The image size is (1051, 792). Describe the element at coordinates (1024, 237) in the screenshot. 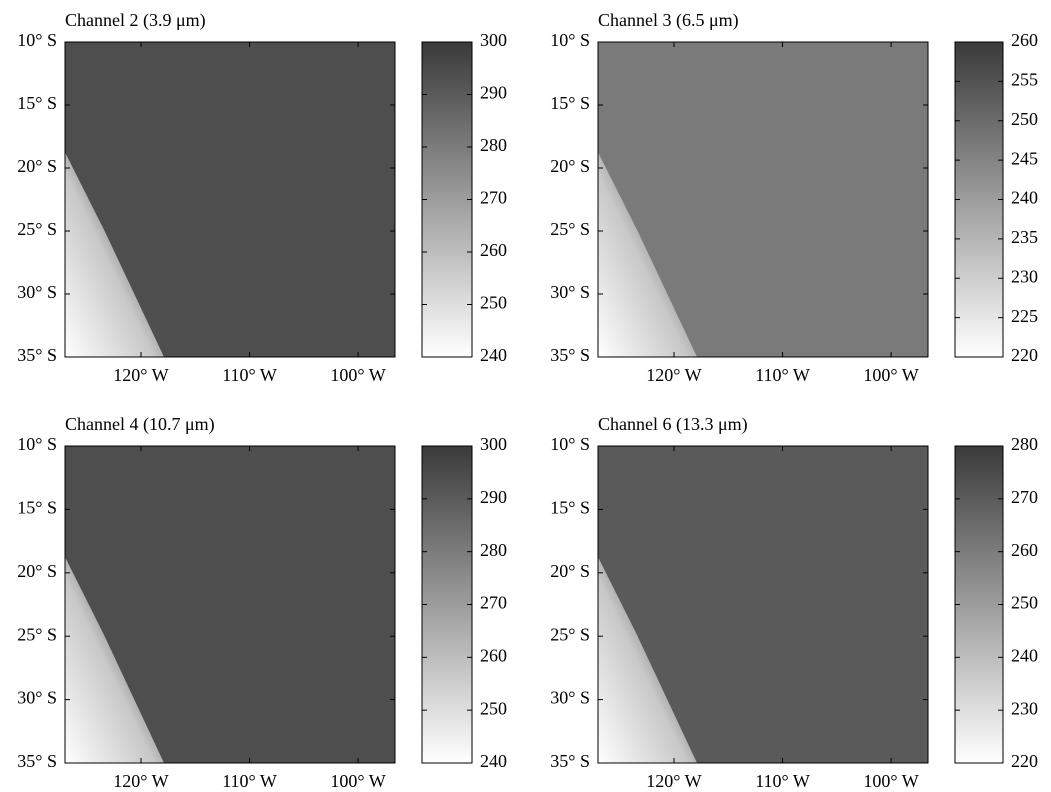

I see `colorbar-tick-label: 235` at that location.